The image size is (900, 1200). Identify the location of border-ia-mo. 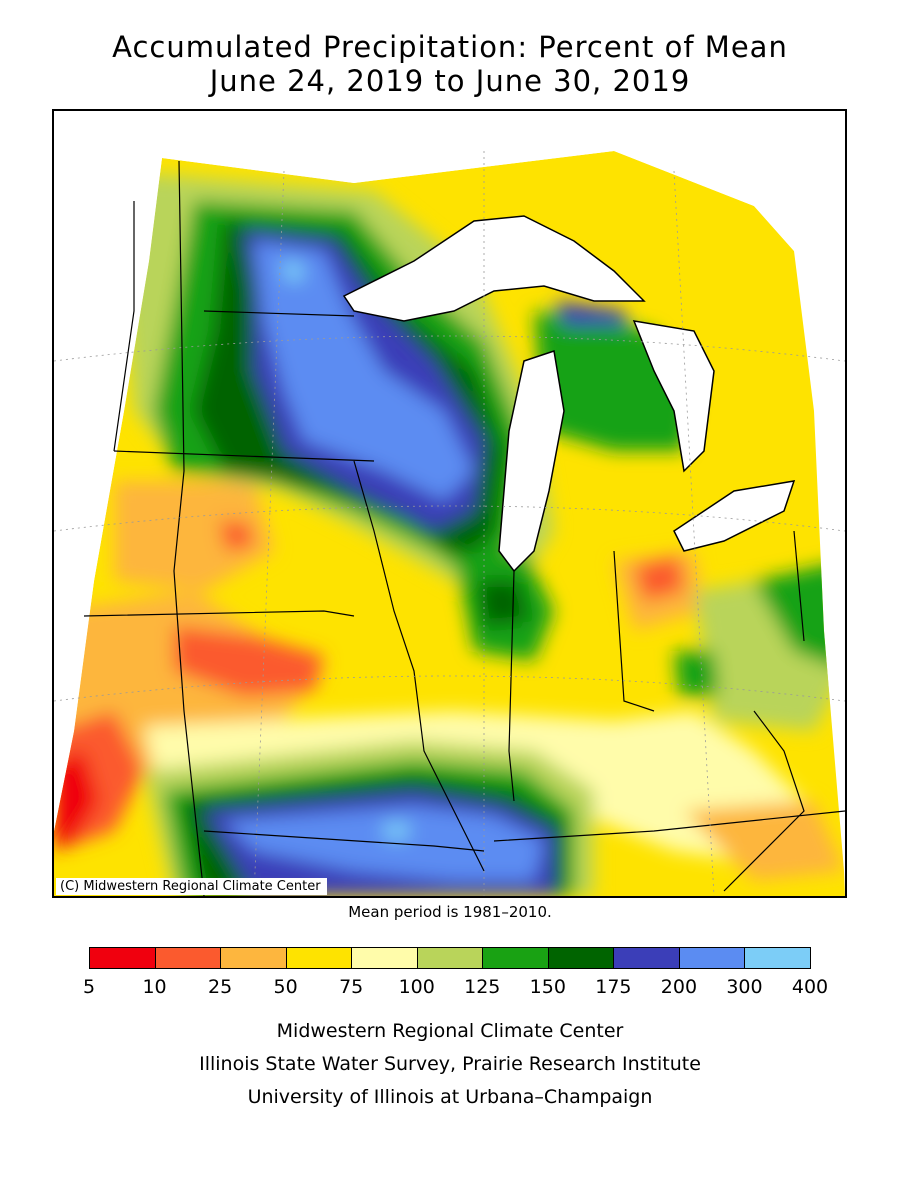
(219, 613).